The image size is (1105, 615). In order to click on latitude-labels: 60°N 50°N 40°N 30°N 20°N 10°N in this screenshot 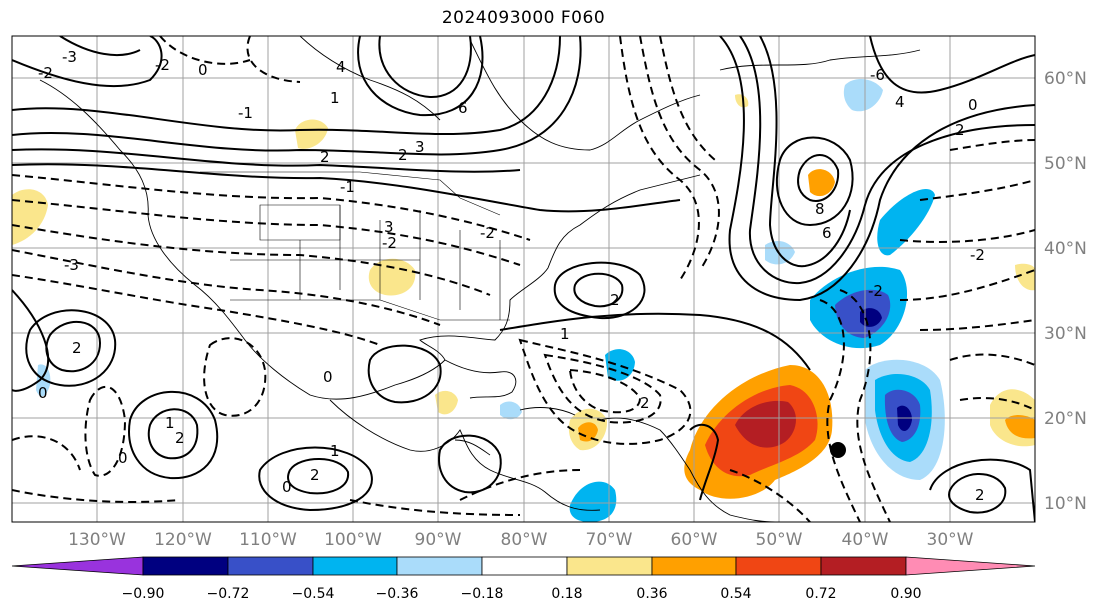, I will do `click(1065, 291)`.